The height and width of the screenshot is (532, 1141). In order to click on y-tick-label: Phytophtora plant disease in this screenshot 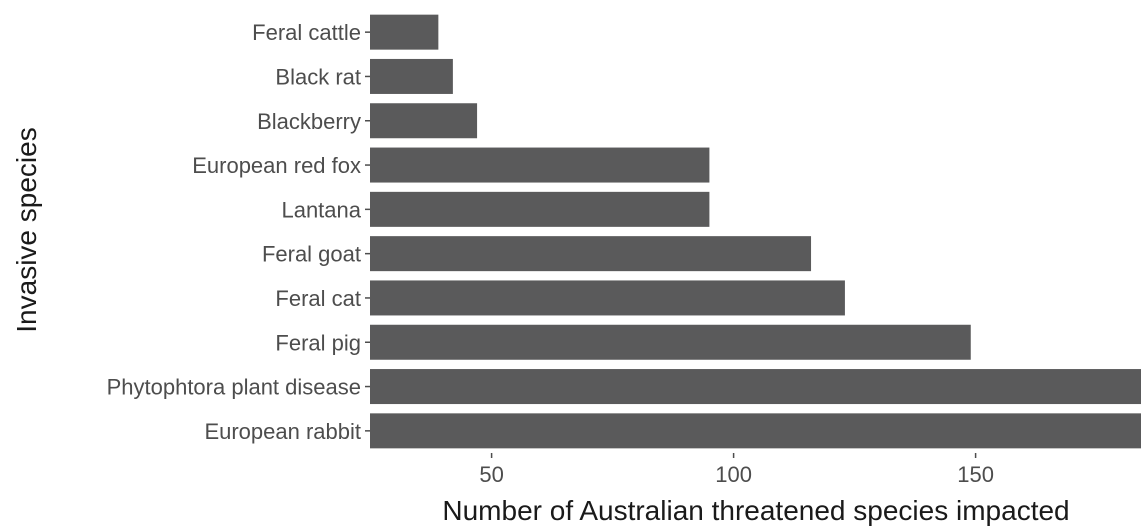, I will do `click(234, 387)`.